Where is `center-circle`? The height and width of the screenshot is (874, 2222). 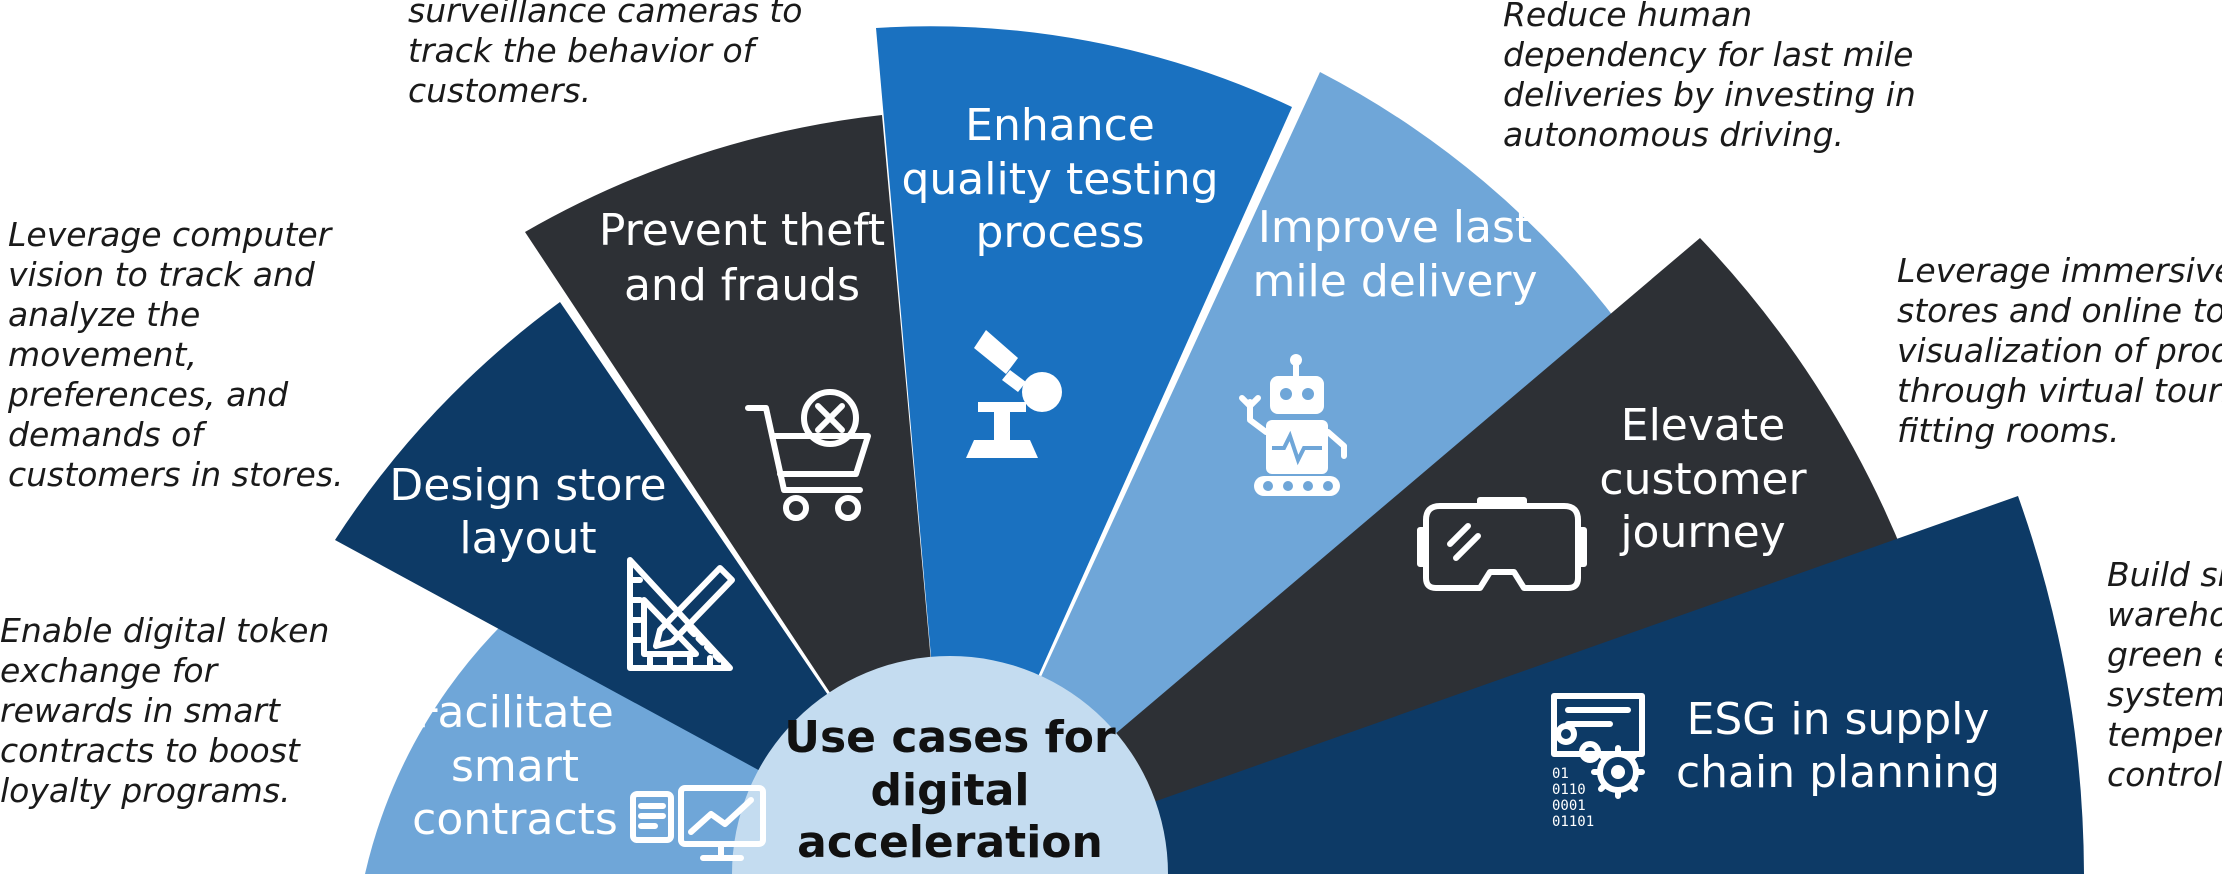
center-circle is located at coordinates (950, 765).